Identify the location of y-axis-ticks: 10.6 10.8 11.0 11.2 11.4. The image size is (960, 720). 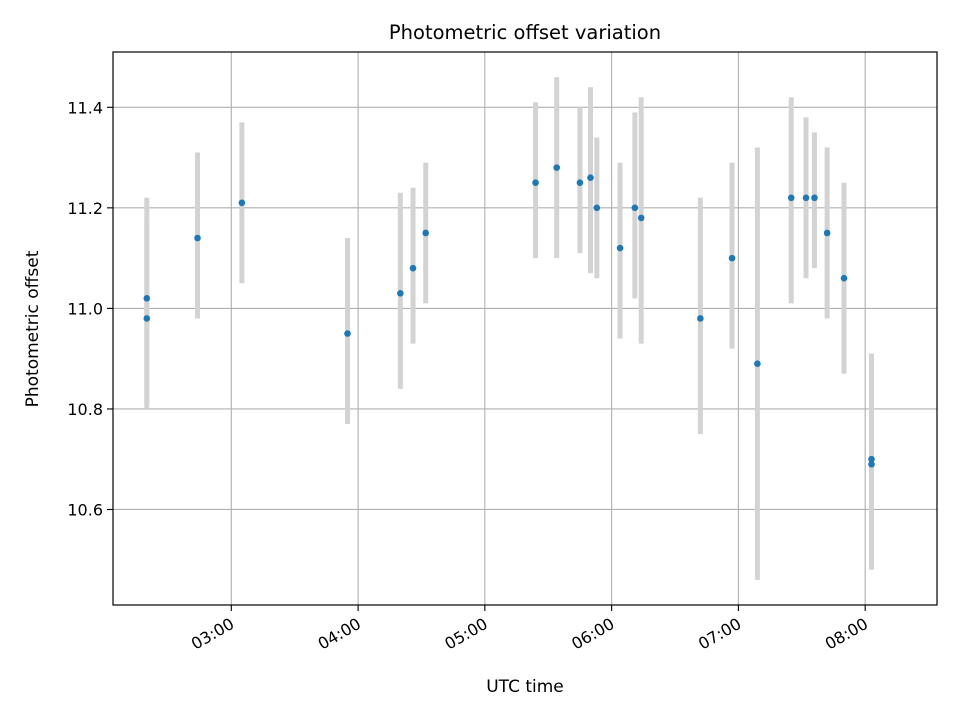
(90, 308).